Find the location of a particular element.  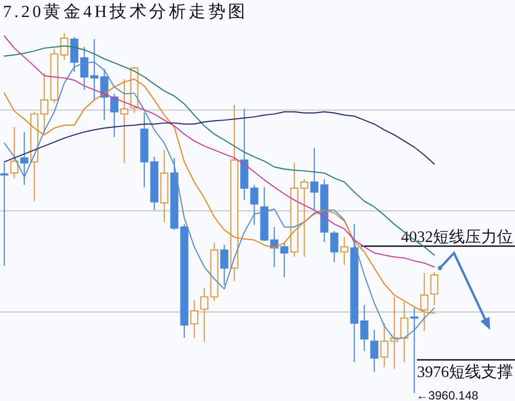

annotation: ←3960.148 is located at coordinates (447, 394).